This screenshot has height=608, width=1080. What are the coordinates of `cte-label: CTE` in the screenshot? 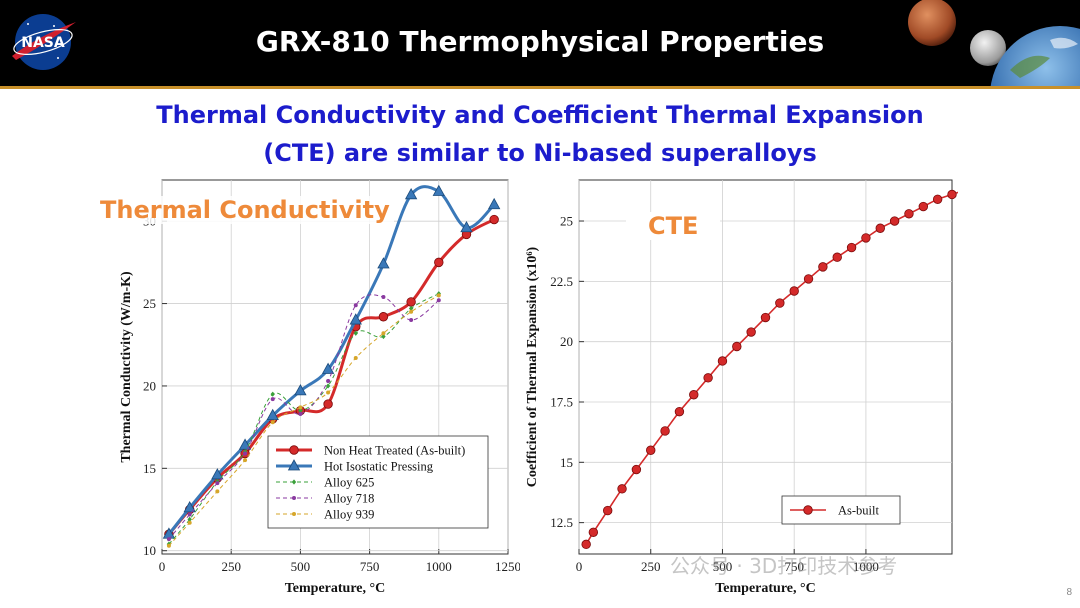 It's located at (673, 226).